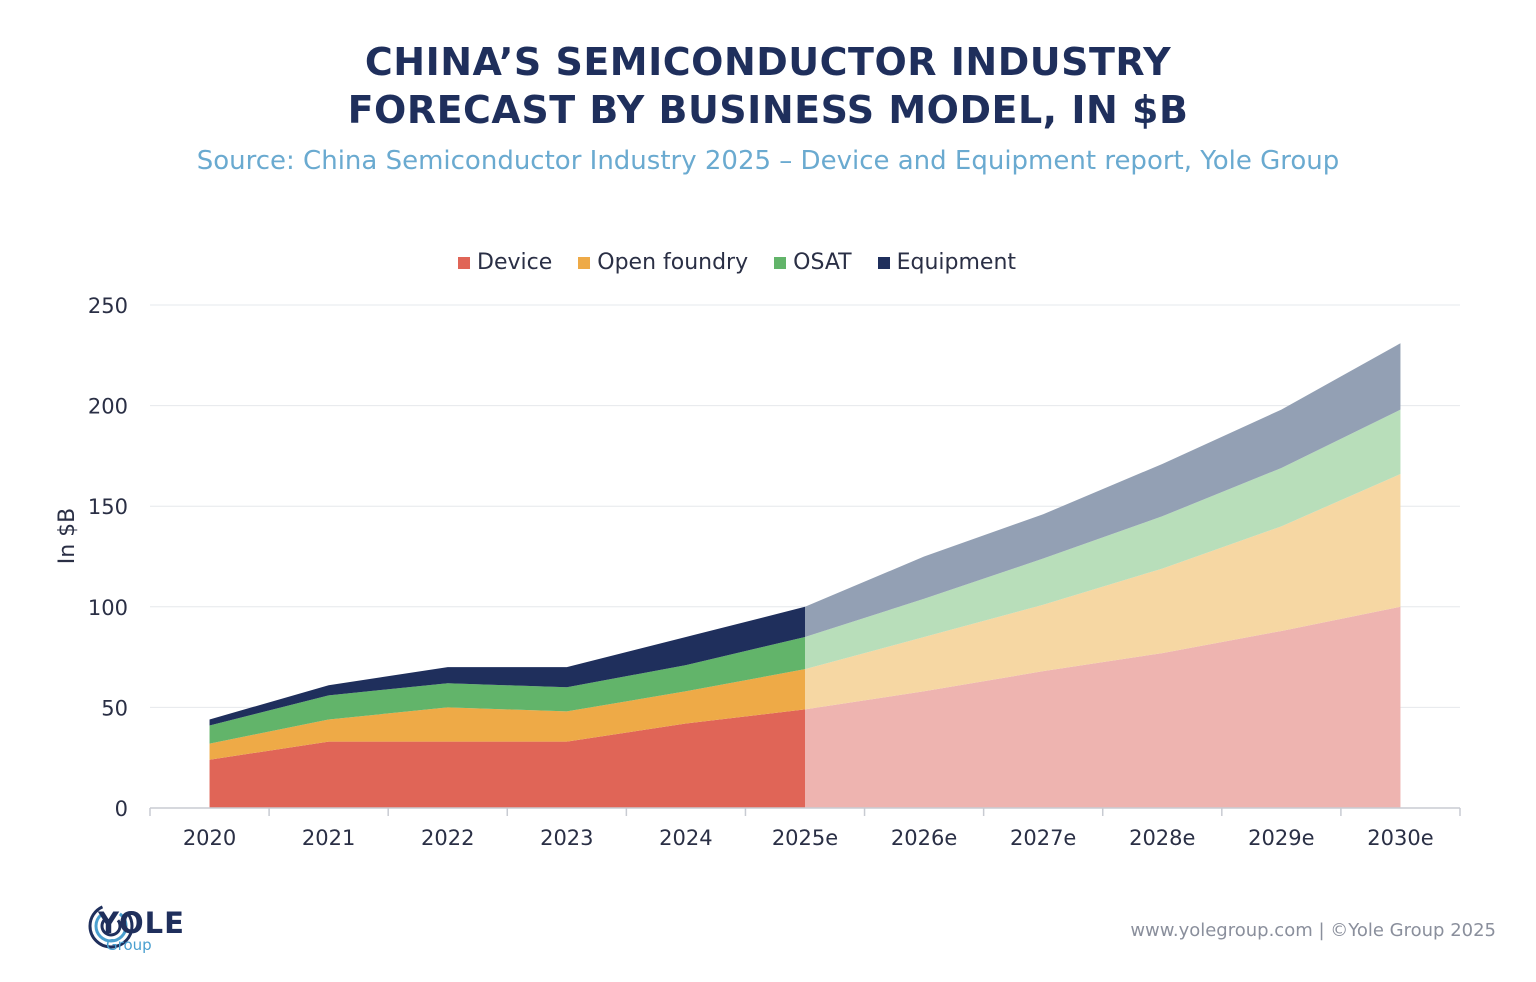 The image size is (1536, 982). I want to click on area-open-foundry-actual, so click(507, 714).